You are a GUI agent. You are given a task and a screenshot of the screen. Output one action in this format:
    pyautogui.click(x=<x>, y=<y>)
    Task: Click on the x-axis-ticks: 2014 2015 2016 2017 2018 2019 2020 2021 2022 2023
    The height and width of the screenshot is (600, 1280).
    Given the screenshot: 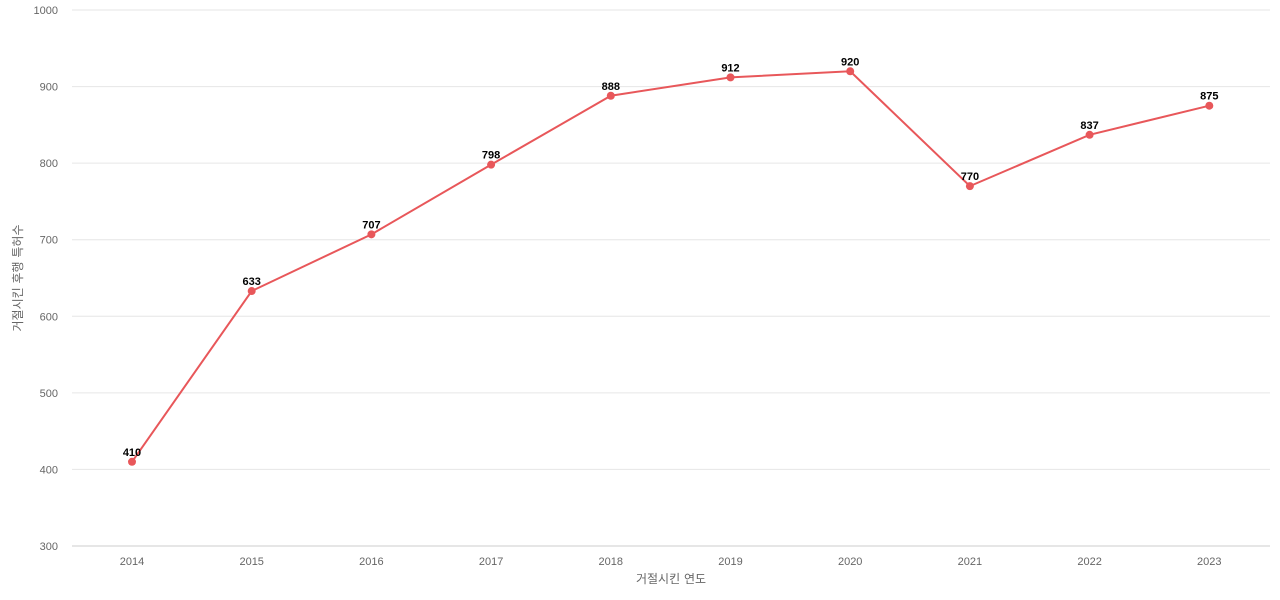 What is the action you would take?
    pyautogui.click(x=671, y=562)
    